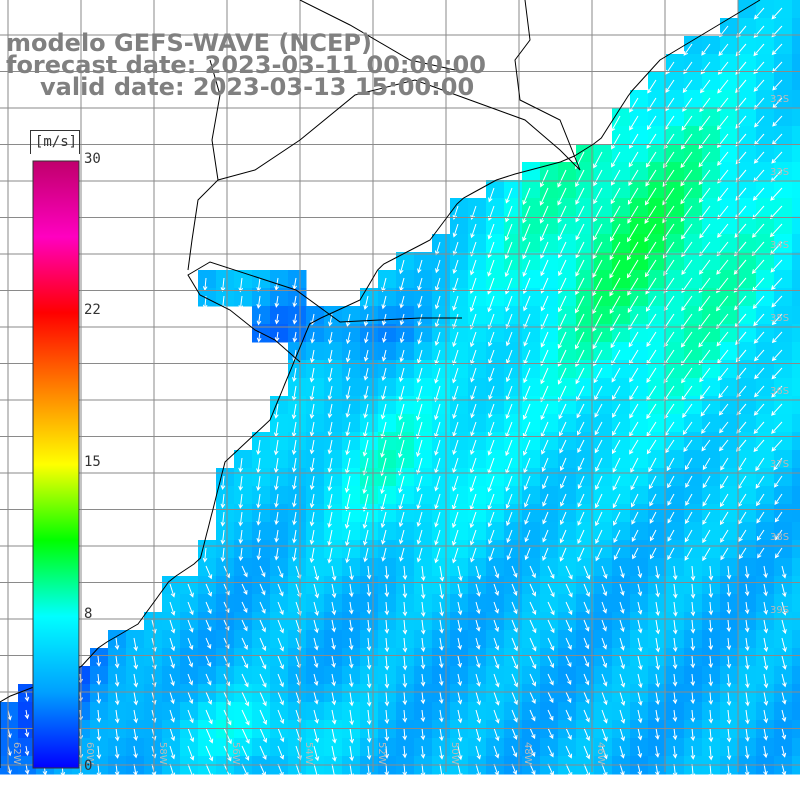 This screenshot has height=800, width=800. I want to click on longitude-label: 60W, so click(89, 753).